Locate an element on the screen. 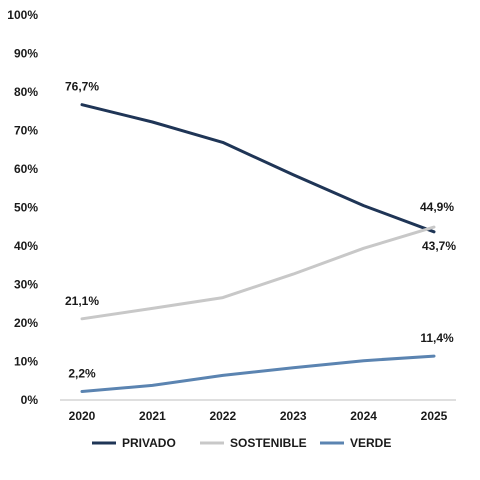  legend-label: VERDE is located at coordinates (370, 443).